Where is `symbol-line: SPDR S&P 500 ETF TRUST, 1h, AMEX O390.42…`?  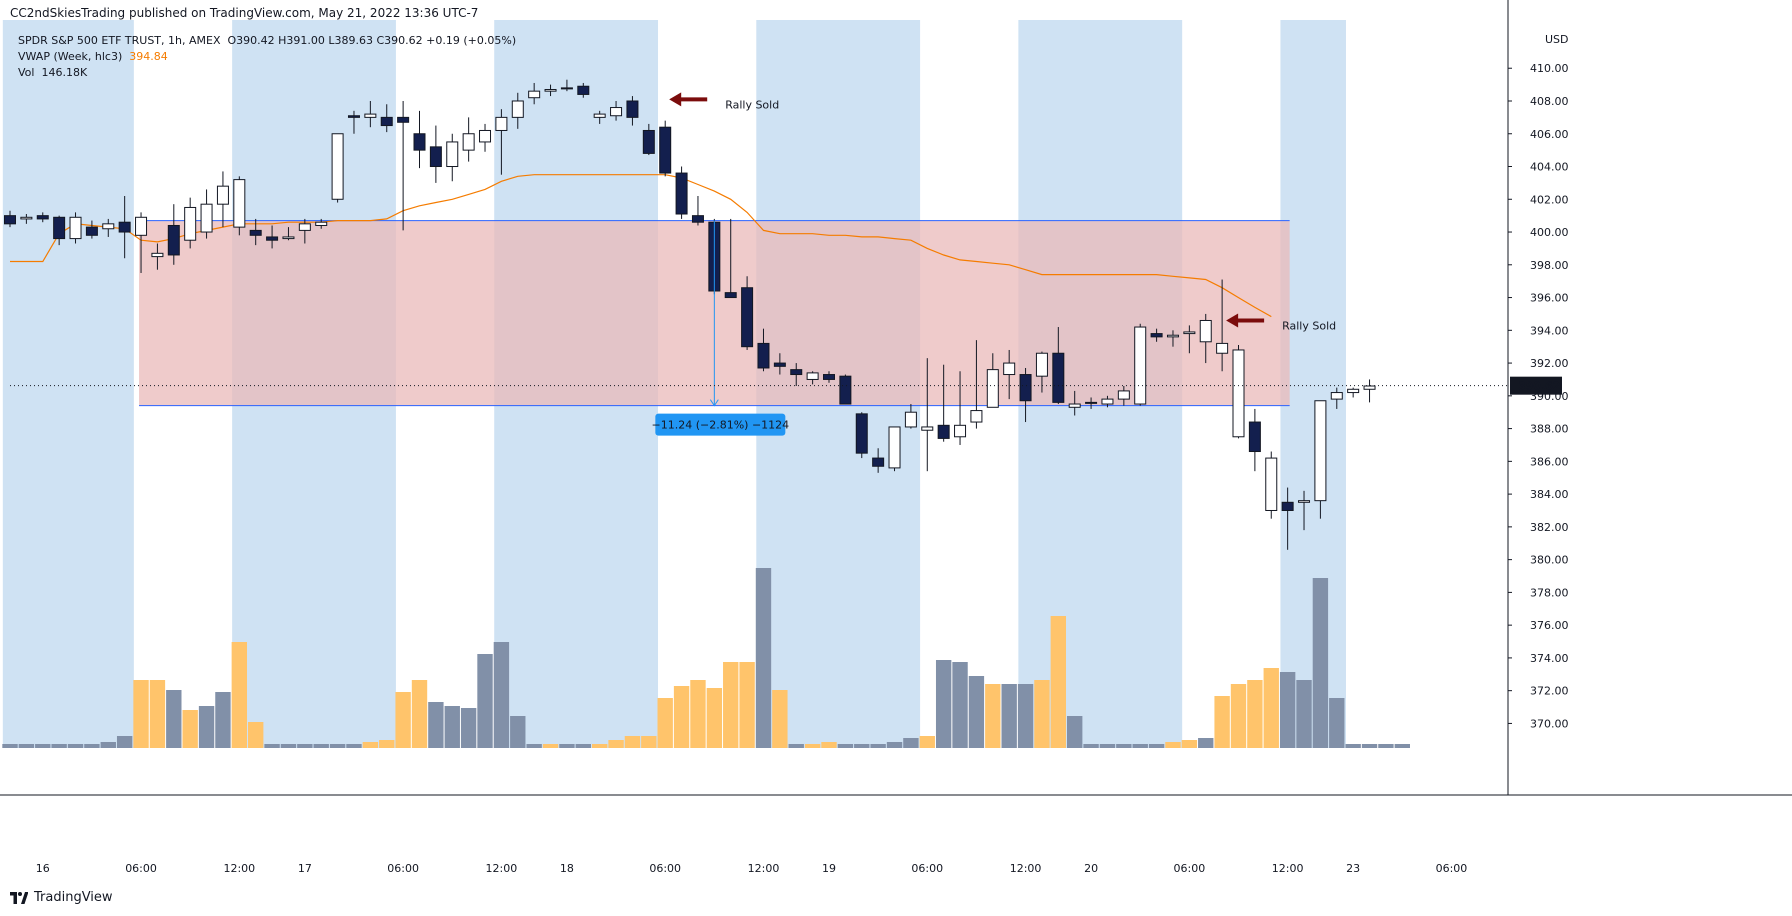
symbol-line: SPDR S&P 500 ETF TRUST, 1h, AMEX O390.42… is located at coordinates (267, 41).